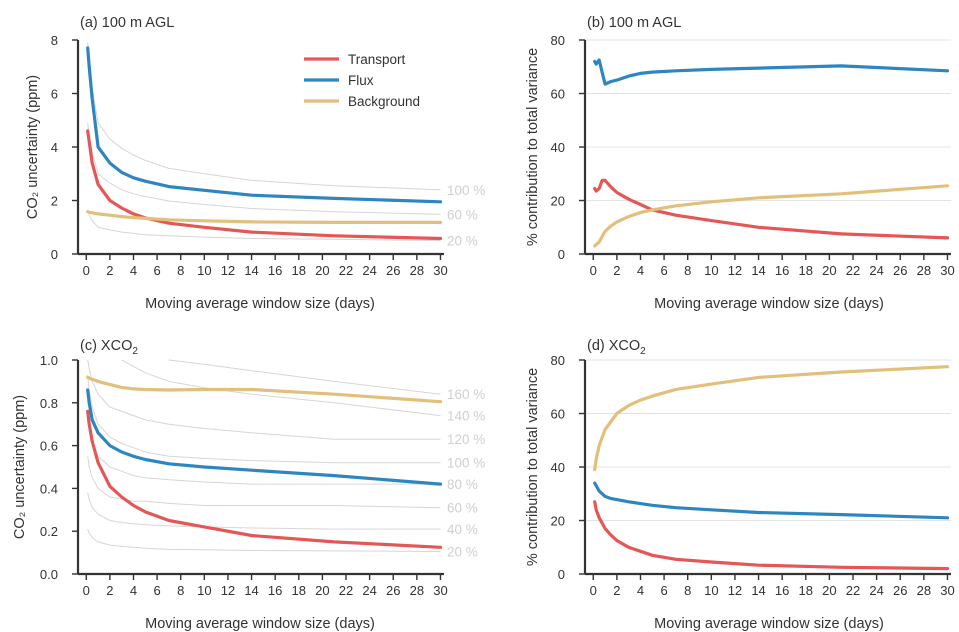 The height and width of the screenshot is (632, 959). Describe the element at coordinates (127, 23) in the screenshot. I see `panel-a-title: (a) 100 m AGL` at that location.